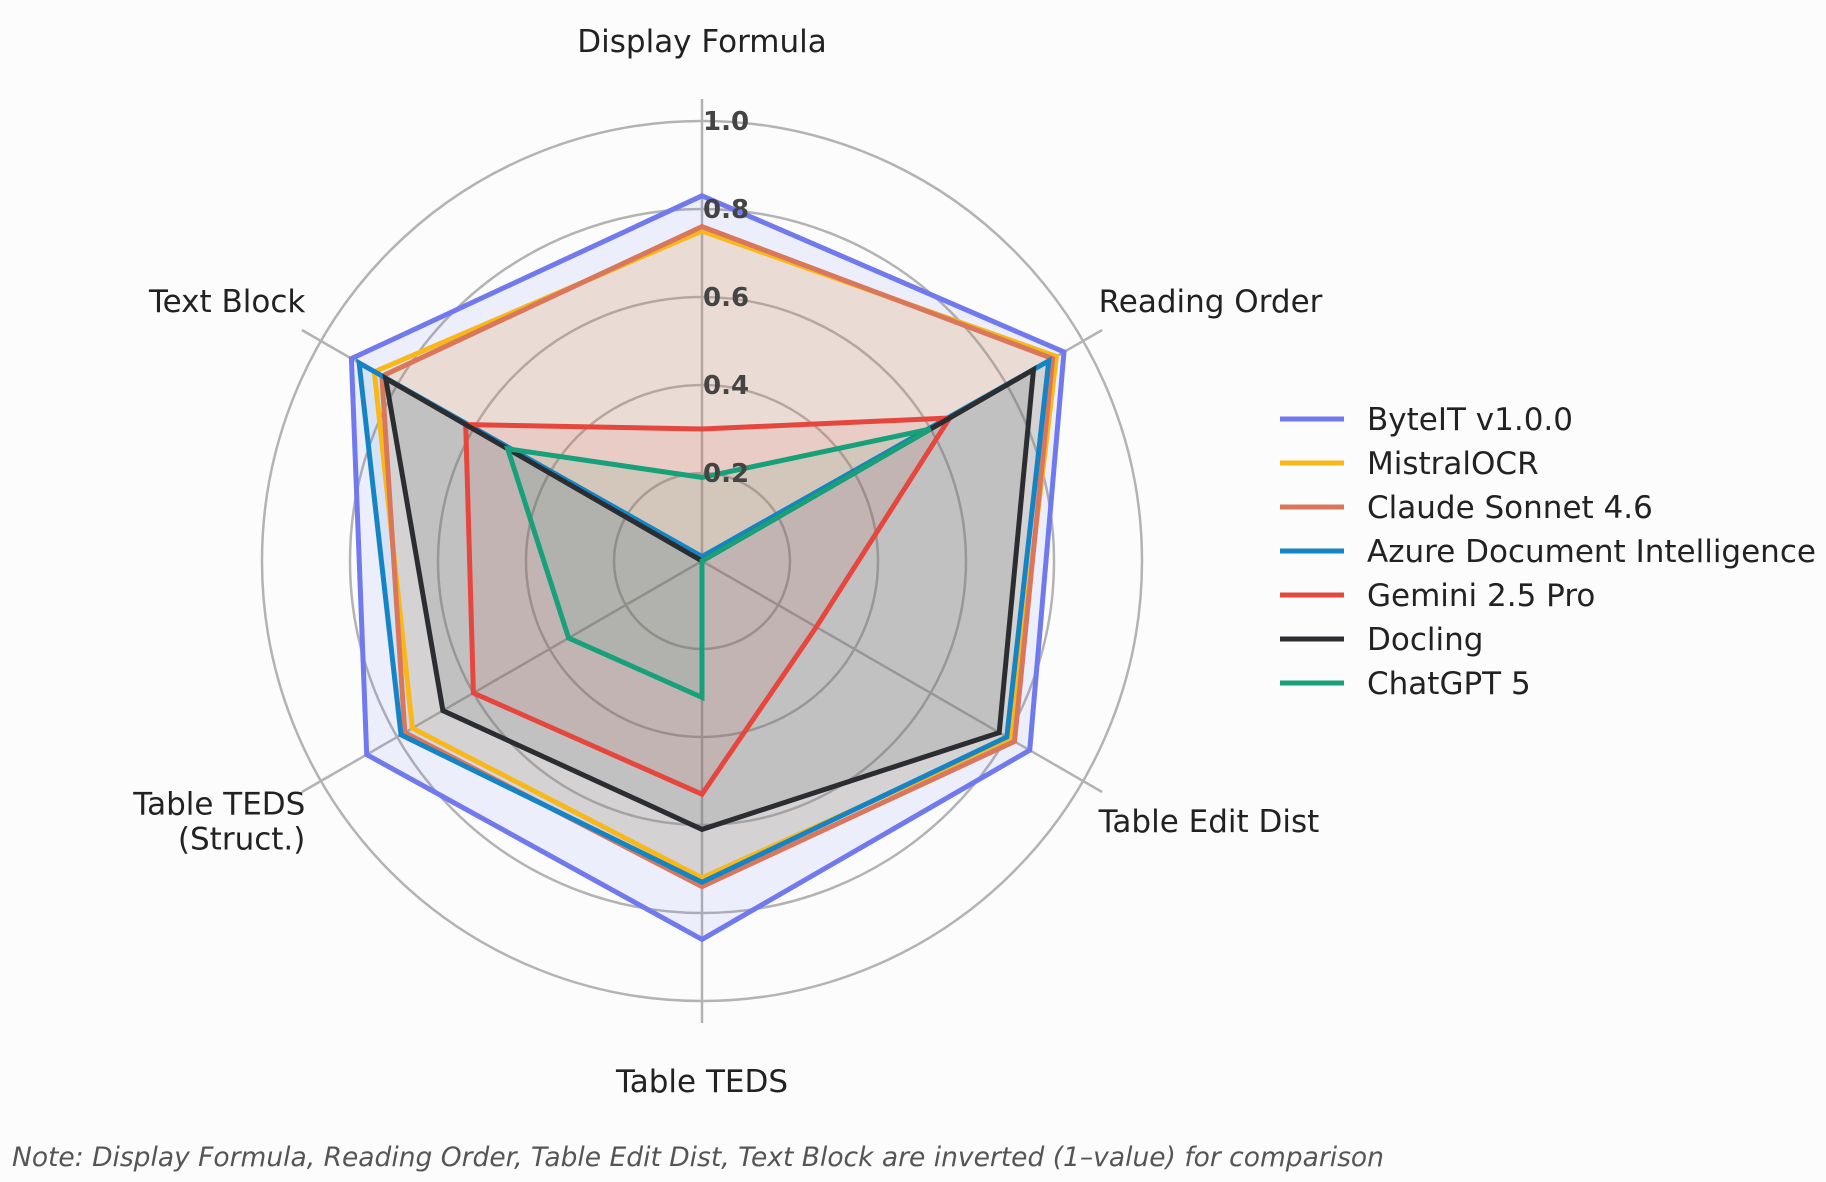 The height and width of the screenshot is (1182, 1826). I want to click on axis-label: Reading Order, so click(1211, 302).